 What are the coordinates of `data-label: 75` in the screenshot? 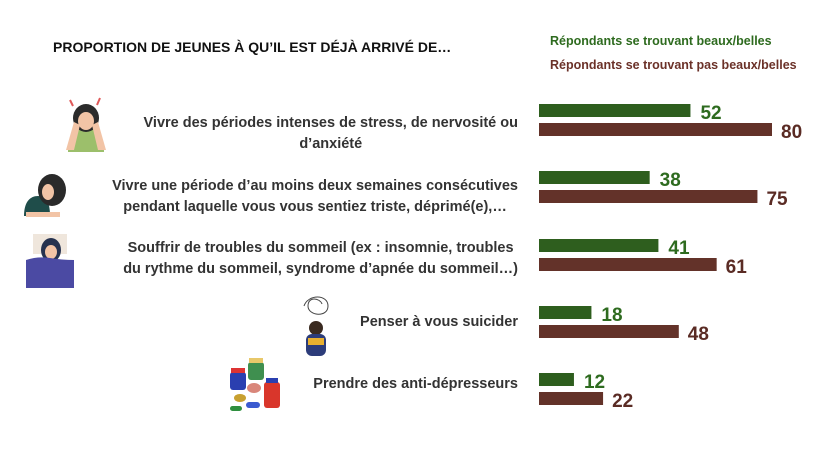 It's located at (777, 199).